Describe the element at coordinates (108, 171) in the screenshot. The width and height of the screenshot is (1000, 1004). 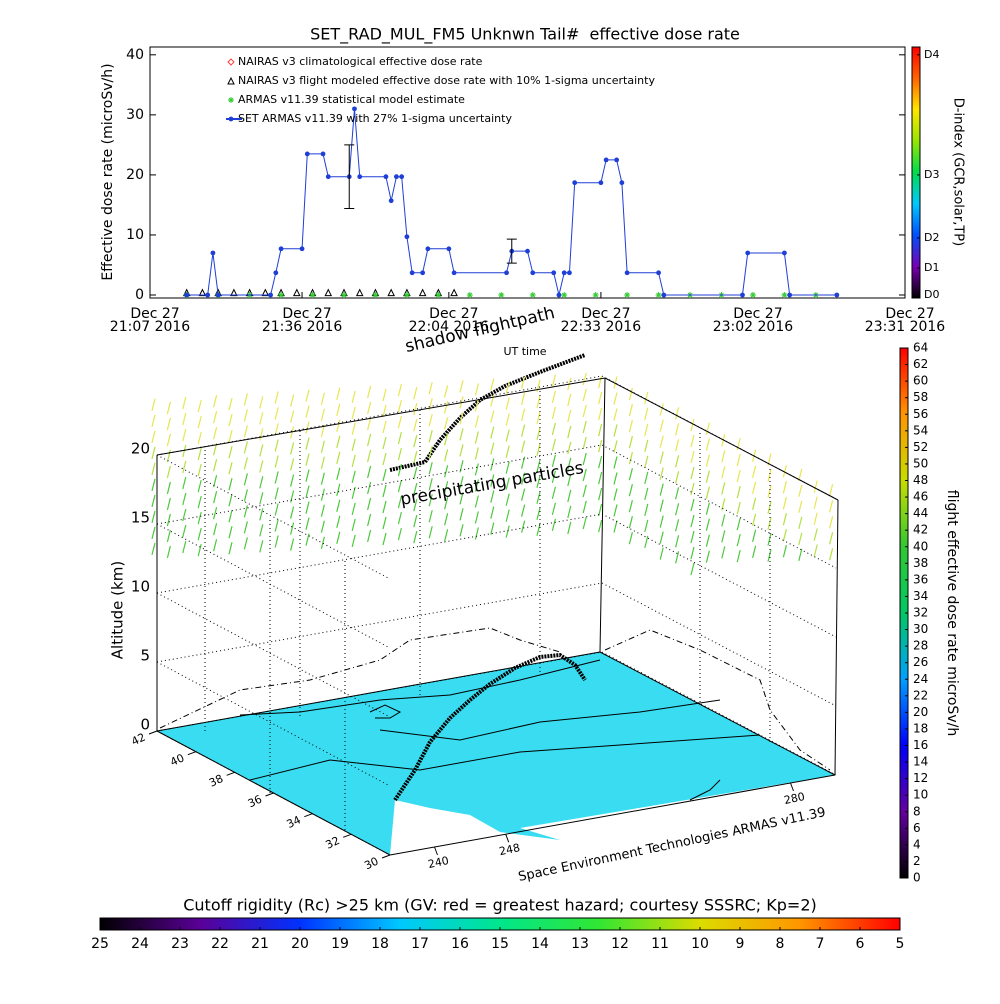
I see `y-axis-title: Effective dose rate (microSv/h)` at that location.